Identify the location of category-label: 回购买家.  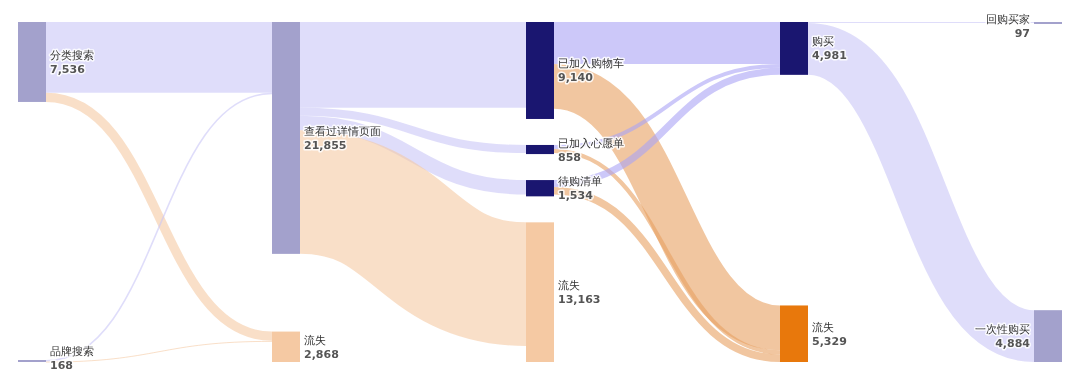
(1008, 19).